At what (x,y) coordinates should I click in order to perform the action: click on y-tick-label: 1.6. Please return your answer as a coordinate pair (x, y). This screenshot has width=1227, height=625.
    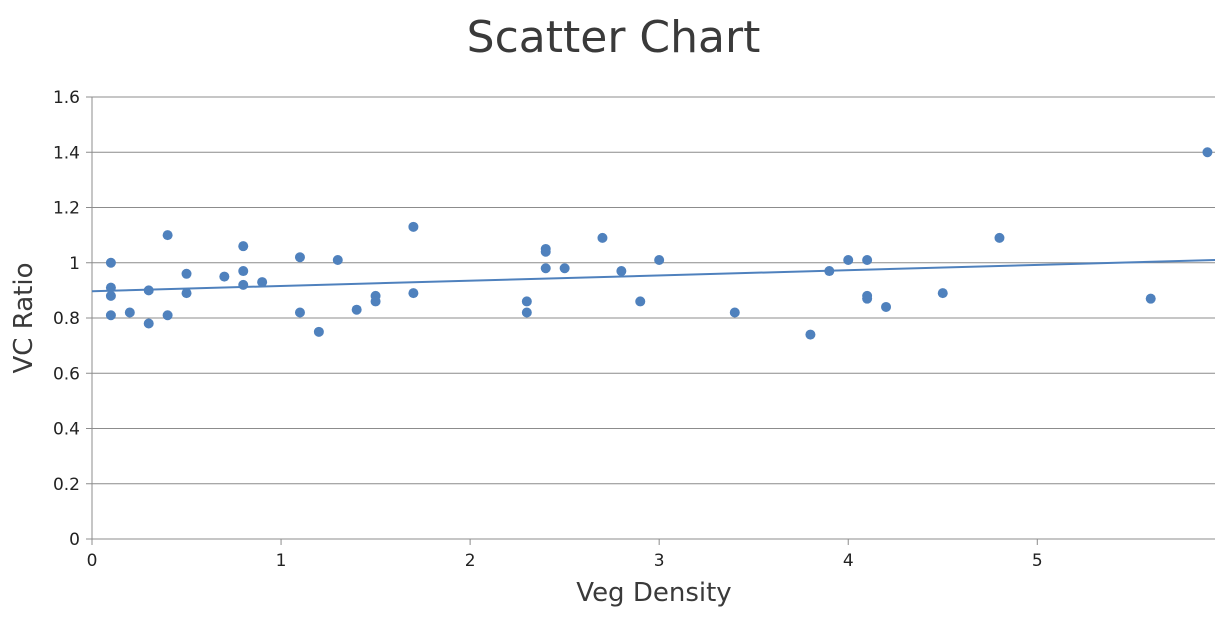
    Looking at the image, I should click on (66, 98).